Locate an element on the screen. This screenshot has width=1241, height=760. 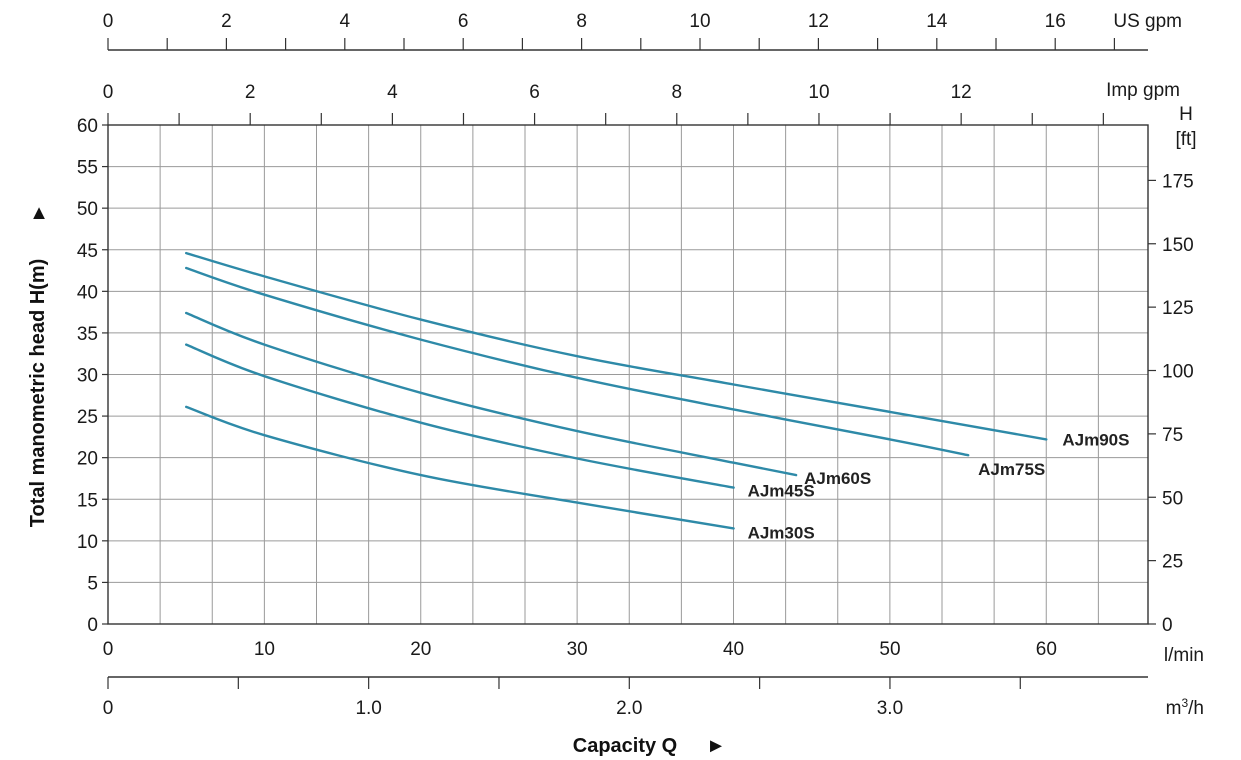
x-tick-label: 20 is located at coordinates (420, 649).